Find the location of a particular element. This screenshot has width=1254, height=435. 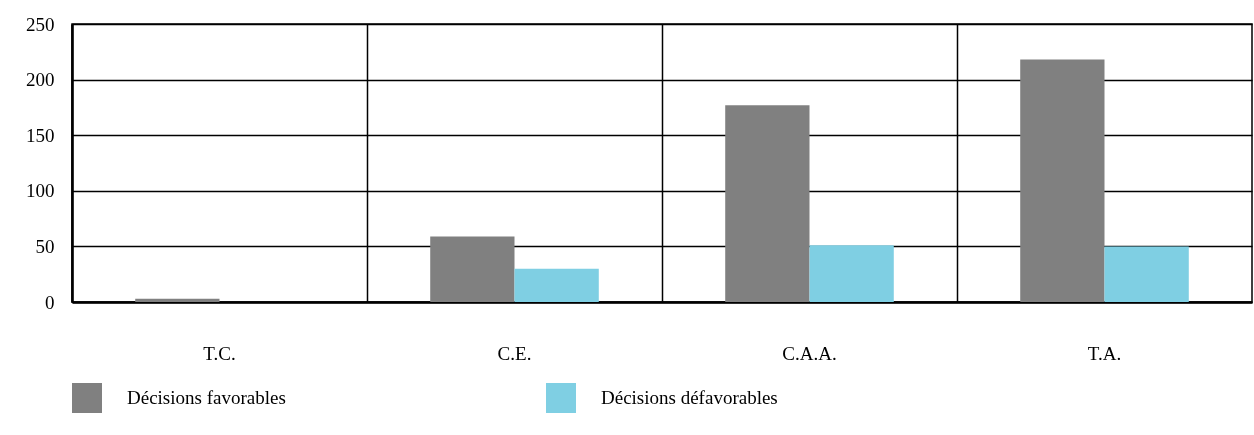

y-tick-label: 50 is located at coordinates (45, 246).